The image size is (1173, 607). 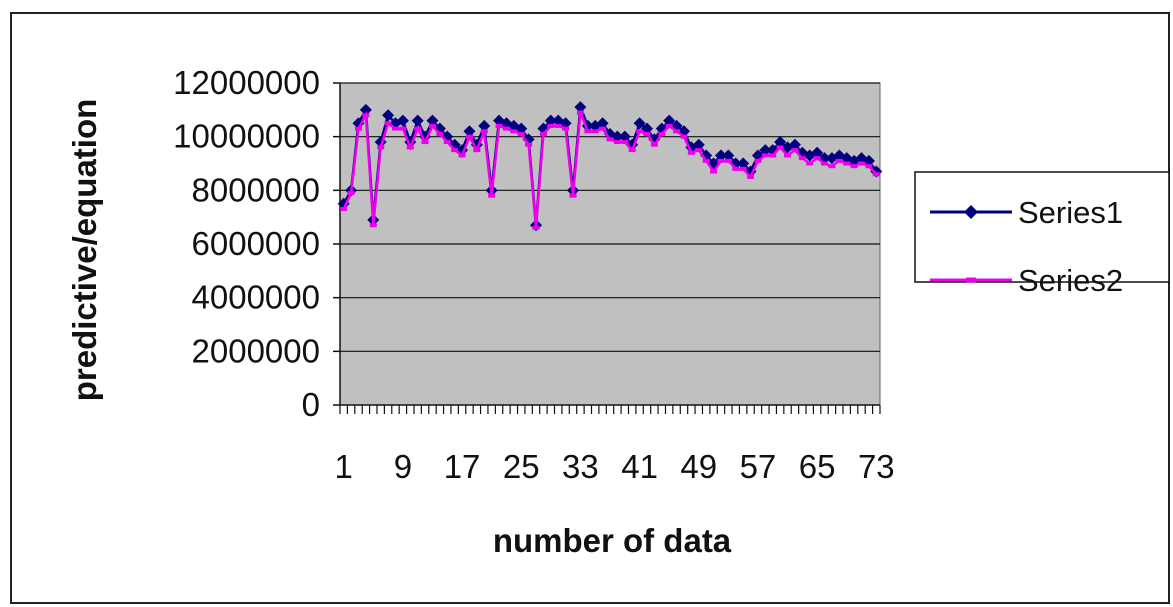 I want to click on x-tick-label: 9, so click(x=403, y=466).